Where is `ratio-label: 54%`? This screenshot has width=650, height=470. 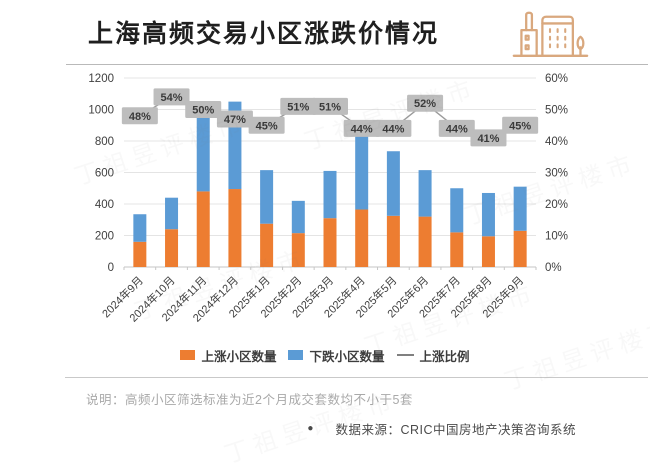 ratio-label: 54% is located at coordinates (172, 98).